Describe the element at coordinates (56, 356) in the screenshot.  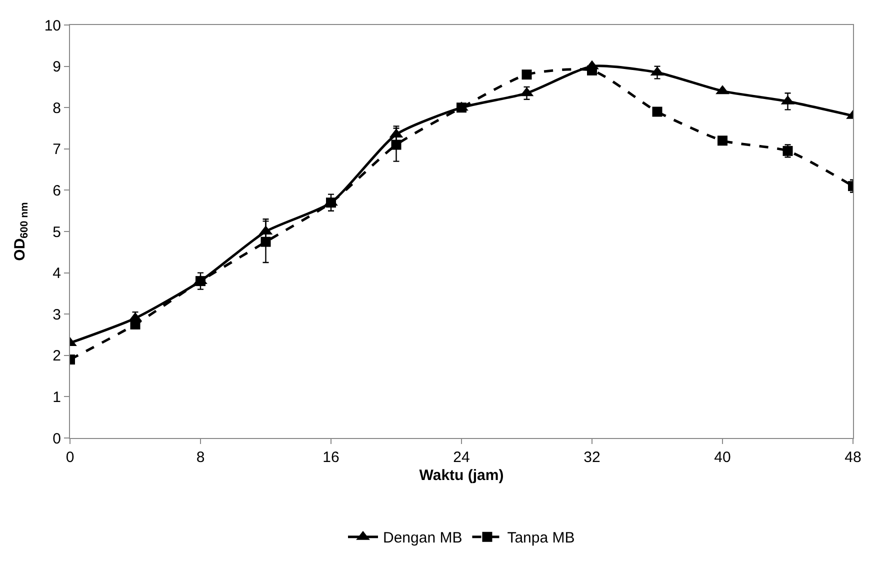
I see `y-tick-label: 2` at that location.